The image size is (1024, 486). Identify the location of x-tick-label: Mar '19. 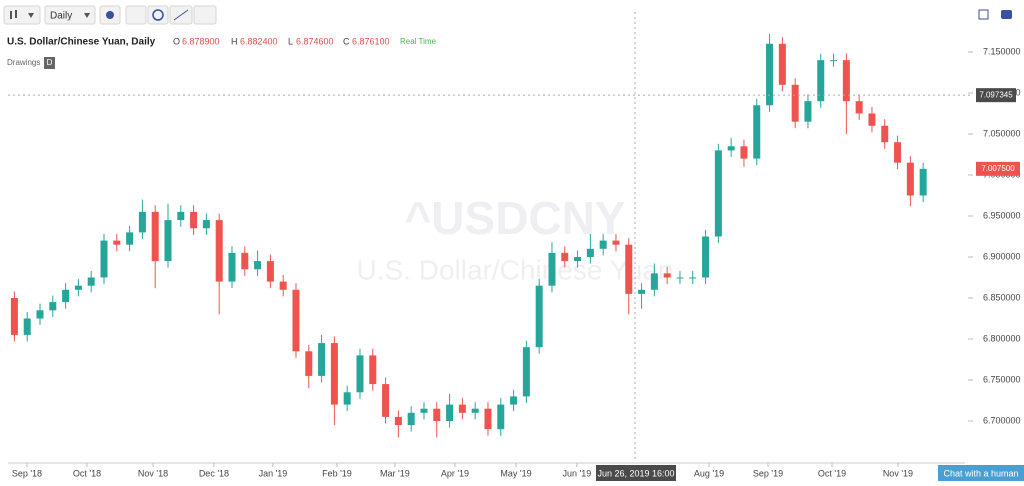
(395, 473).